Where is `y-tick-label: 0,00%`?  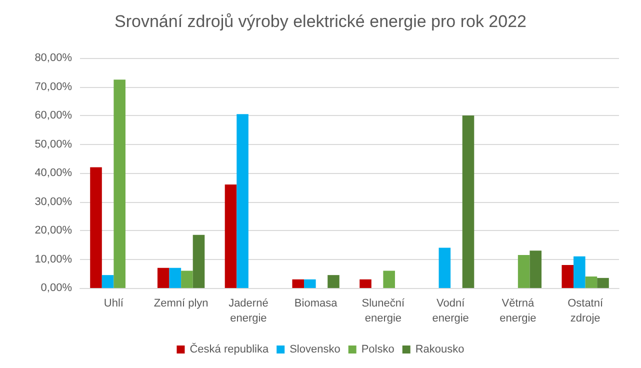 y-tick-label: 0,00% is located at coordinates (56, 288).